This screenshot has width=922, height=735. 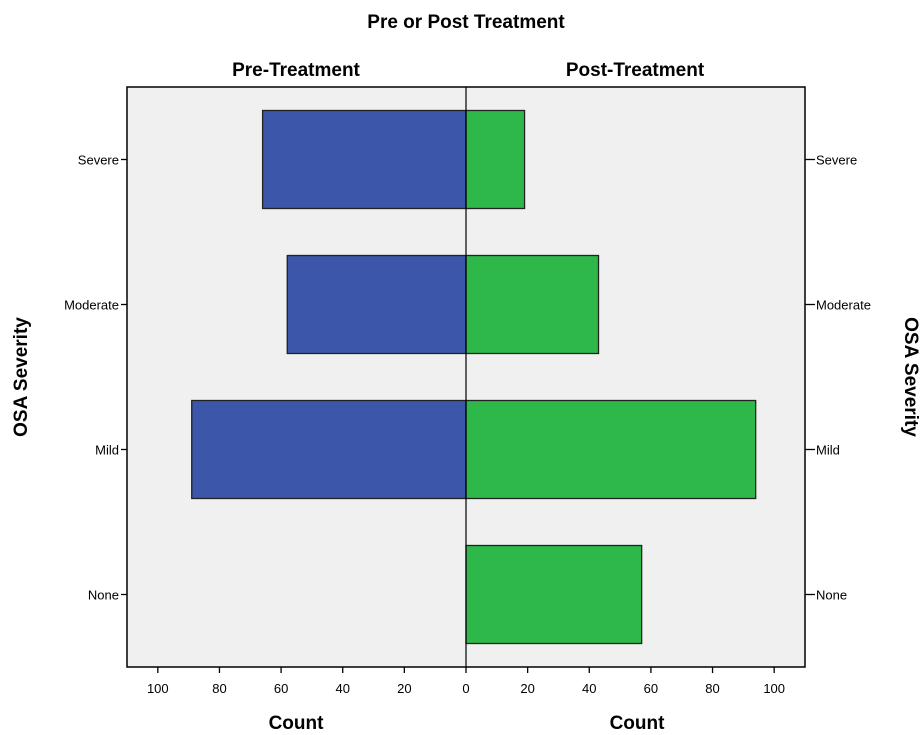 What do you see at coordinates (527, 688) in the screenshot?
I see `x-tick-label-right-20: 20` at bounding box center [527, 688].